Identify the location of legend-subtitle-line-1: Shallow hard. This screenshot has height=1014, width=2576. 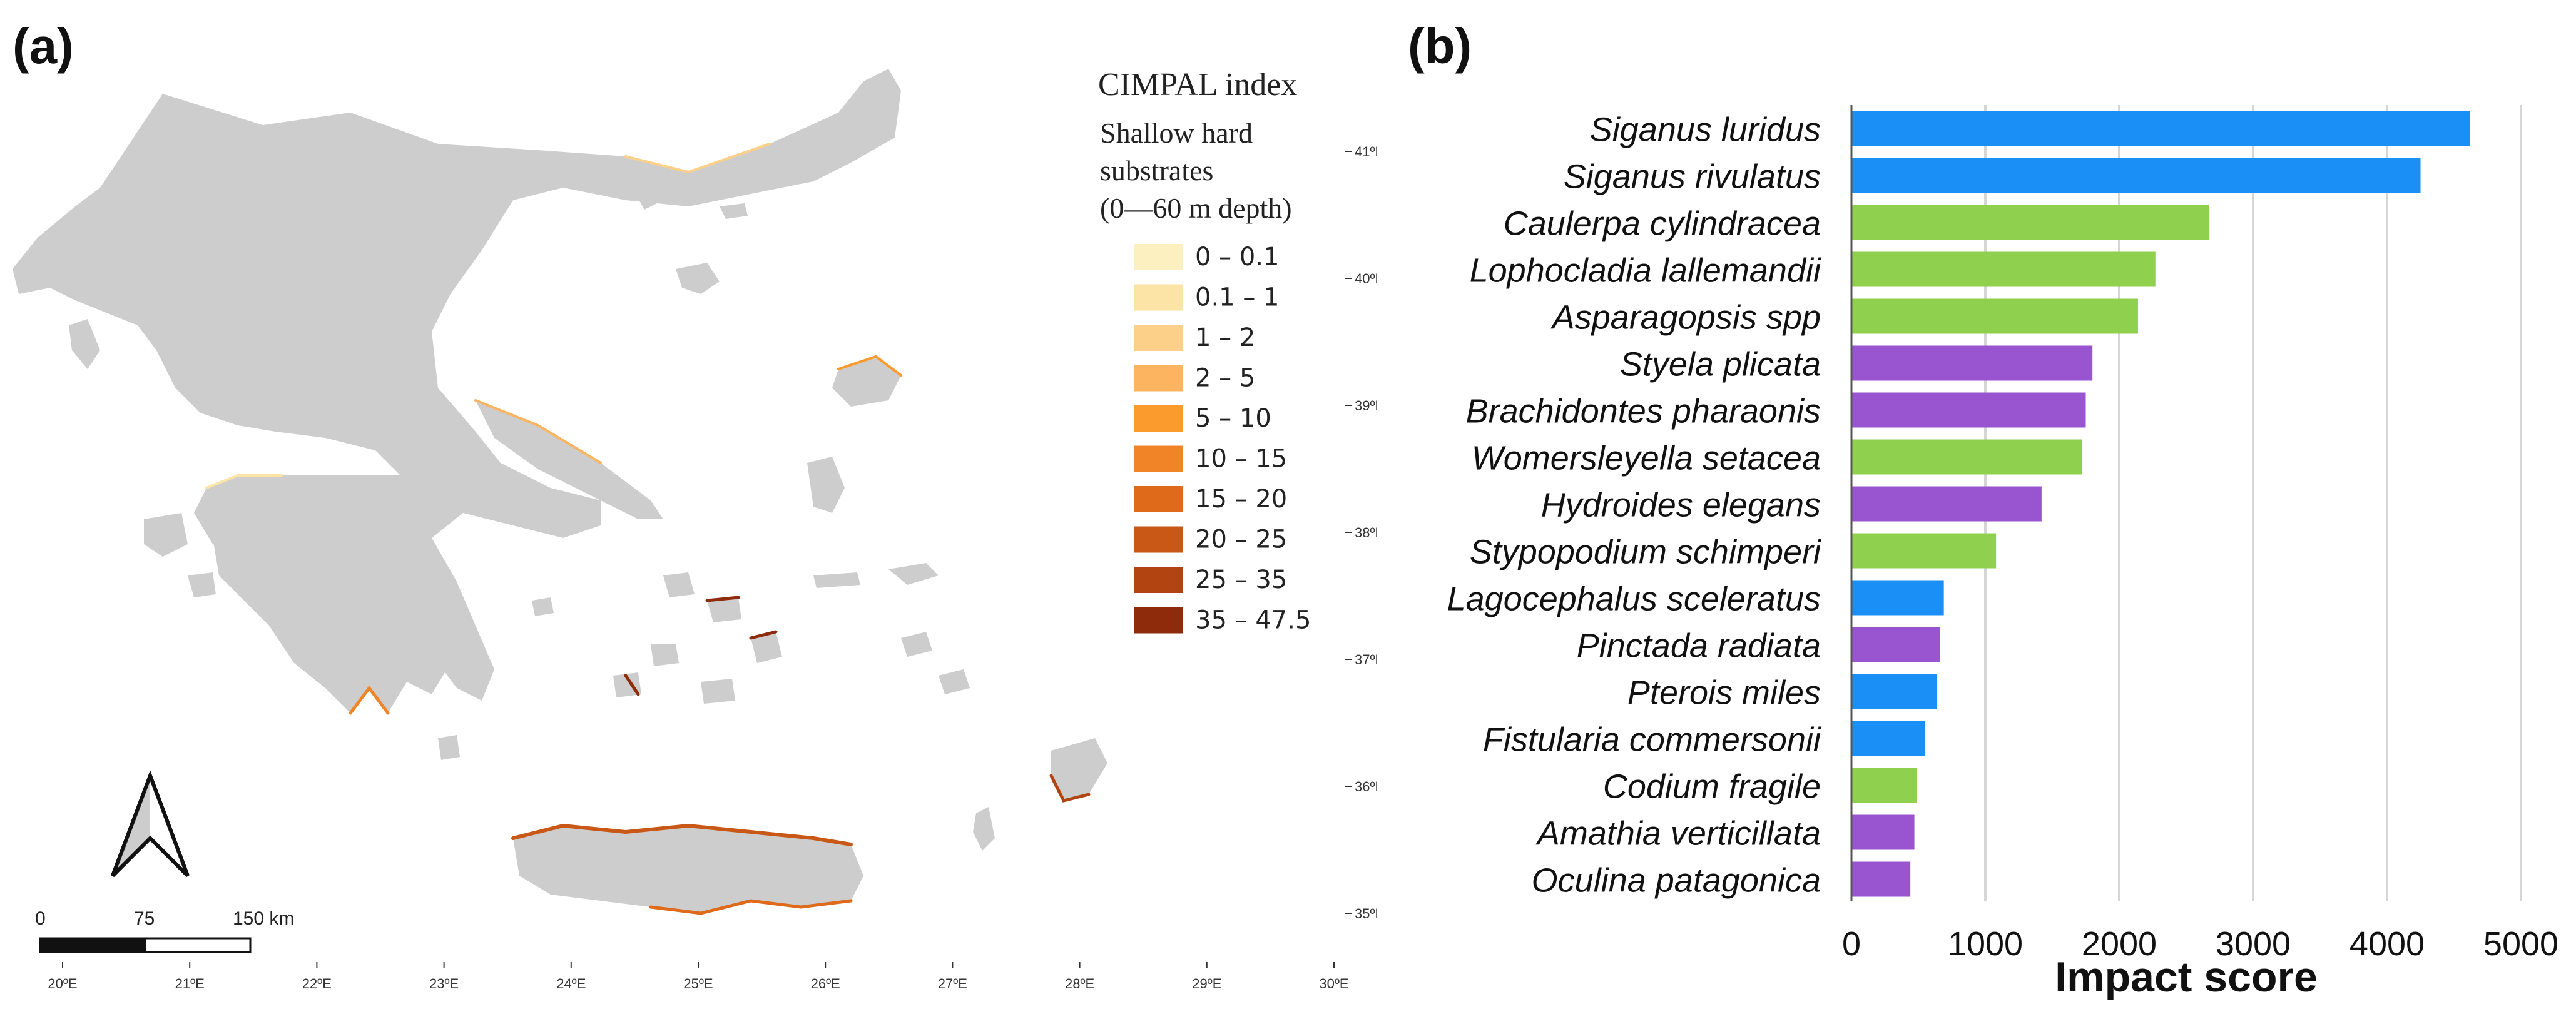
(1177, 133).